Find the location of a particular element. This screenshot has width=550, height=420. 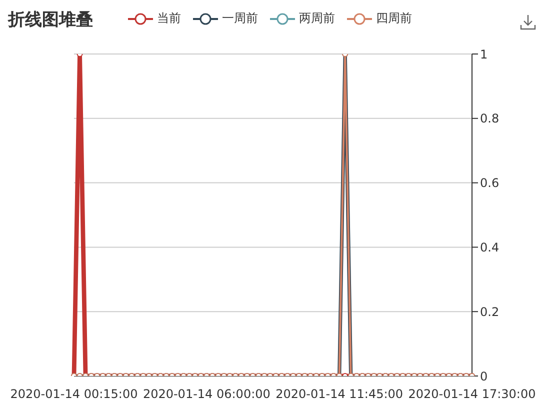

y-tick-label: 0.4 is located at coordinates (490, 247).